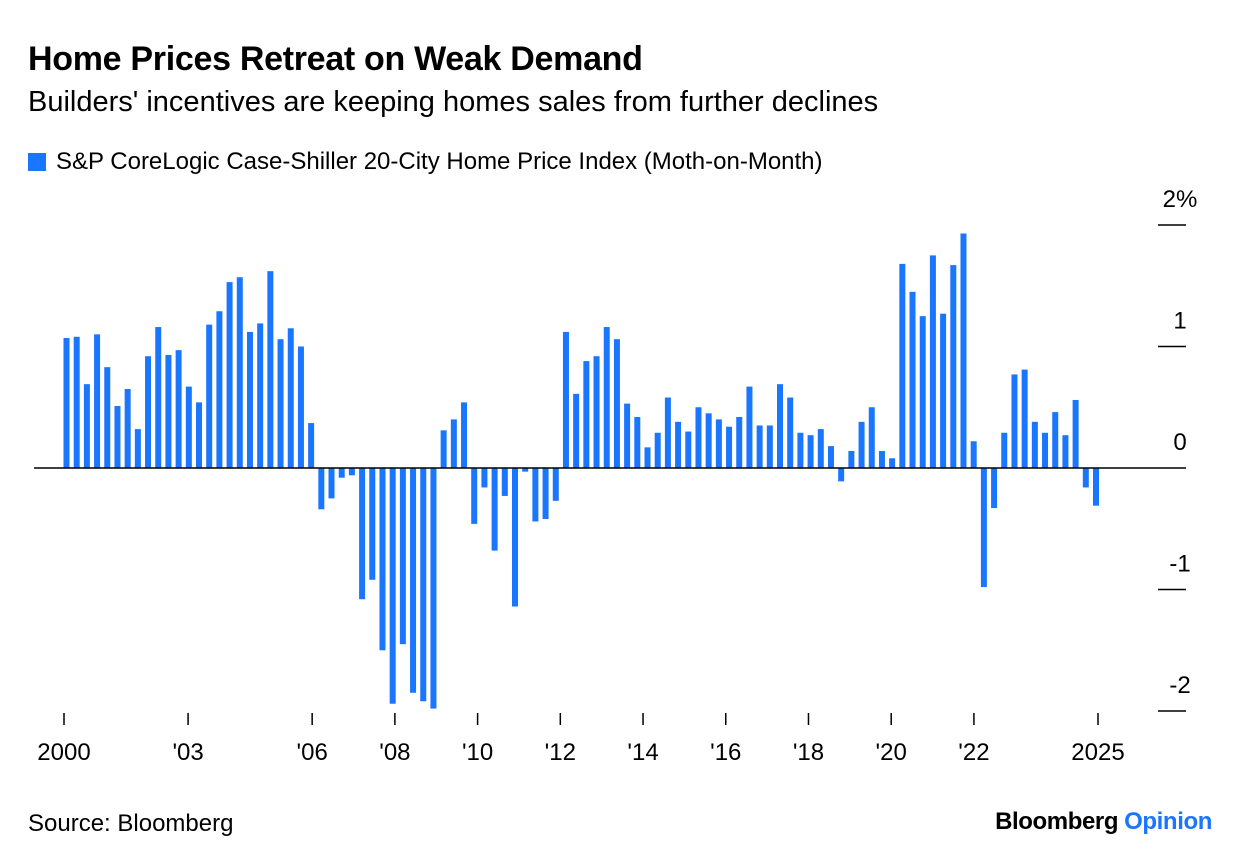  Describe the element at coordinates (312, 752) in the screenshot. I see `x-tick-label: '06` at that location.